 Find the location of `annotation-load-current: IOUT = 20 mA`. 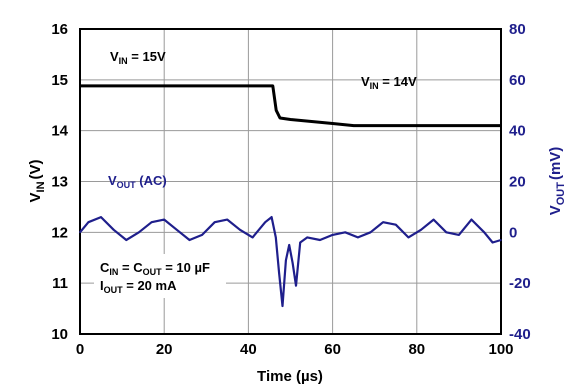

annotation-load-current: IOUT = 20 mA is located at coordinates (138, 286).